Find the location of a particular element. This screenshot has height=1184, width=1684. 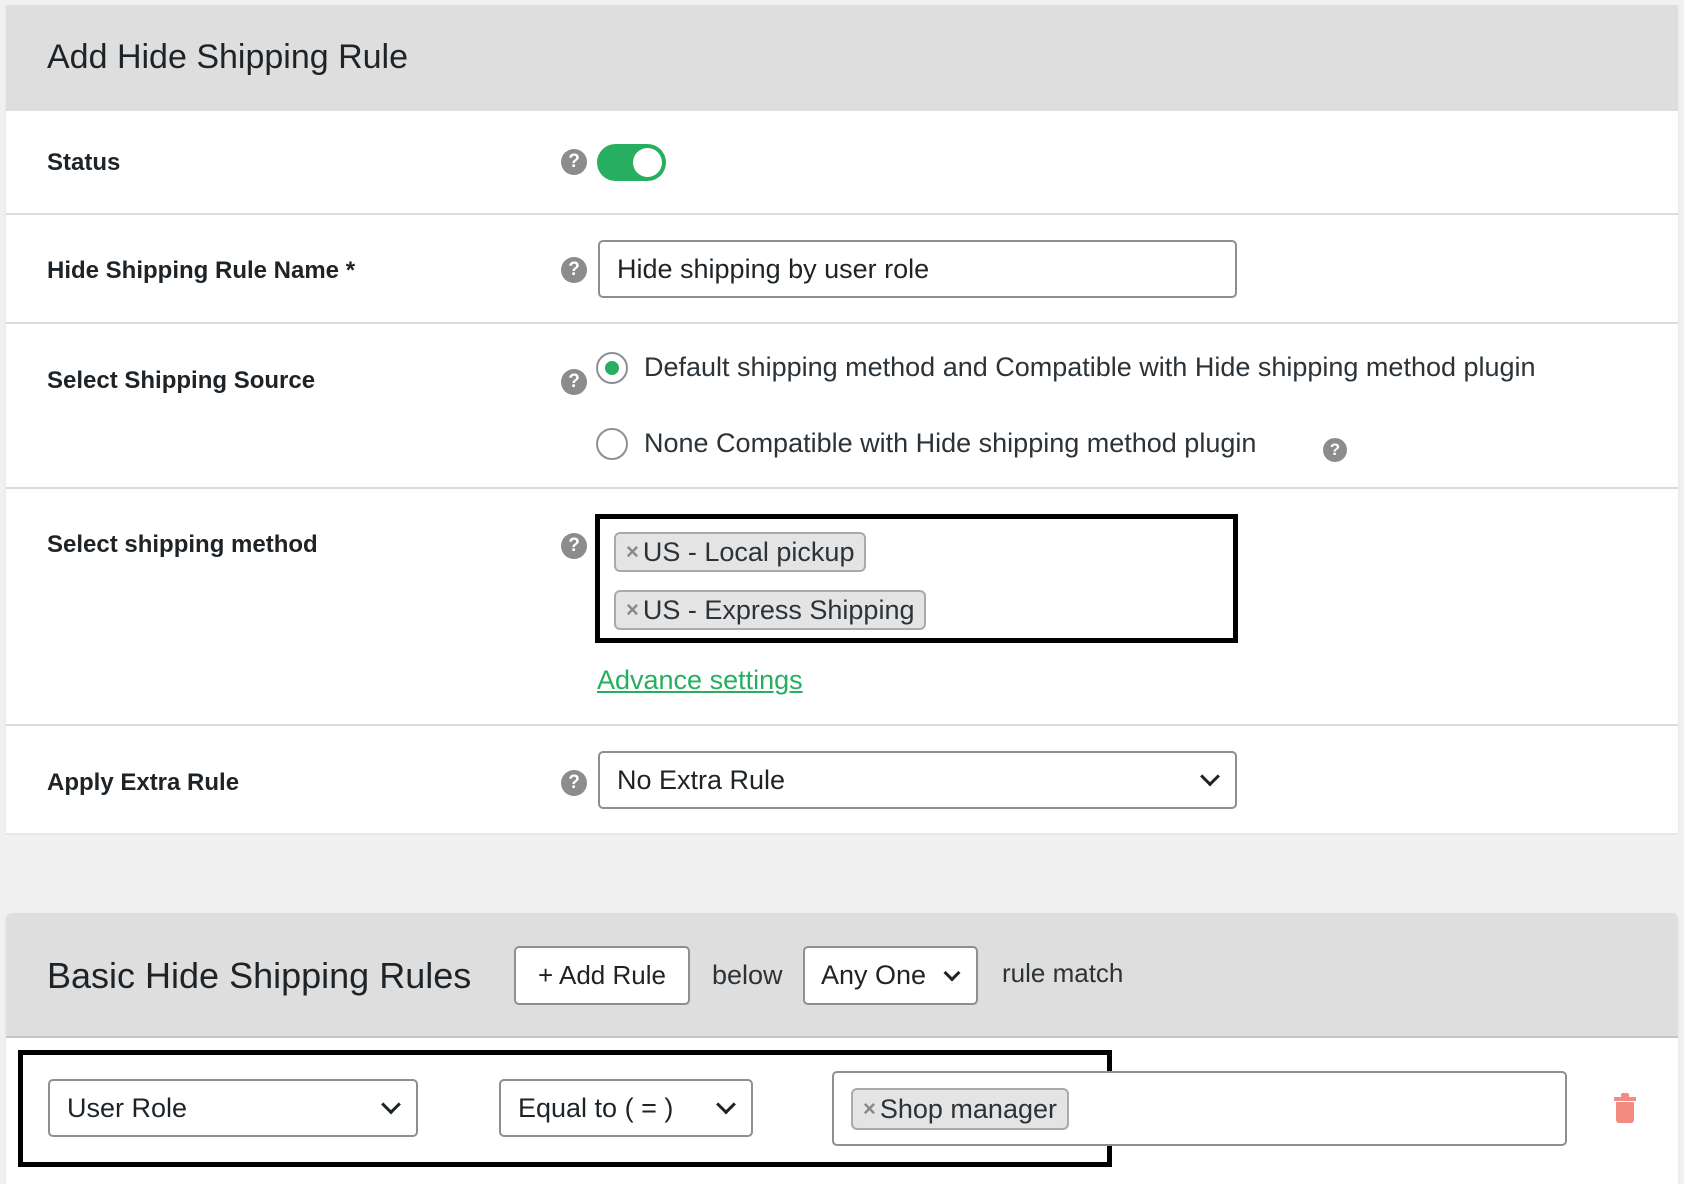

tag-shop-manager: × Shop manager is located at coordinates (960, 1109).